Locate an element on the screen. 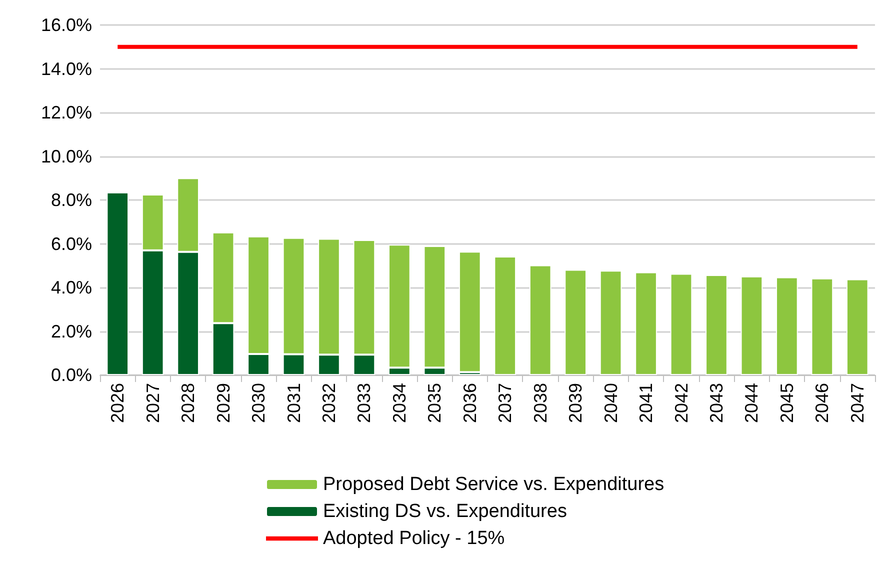 This screenshot has width=895, height=563. x-tick-label: 2028 is located at coordinates (188, 403).